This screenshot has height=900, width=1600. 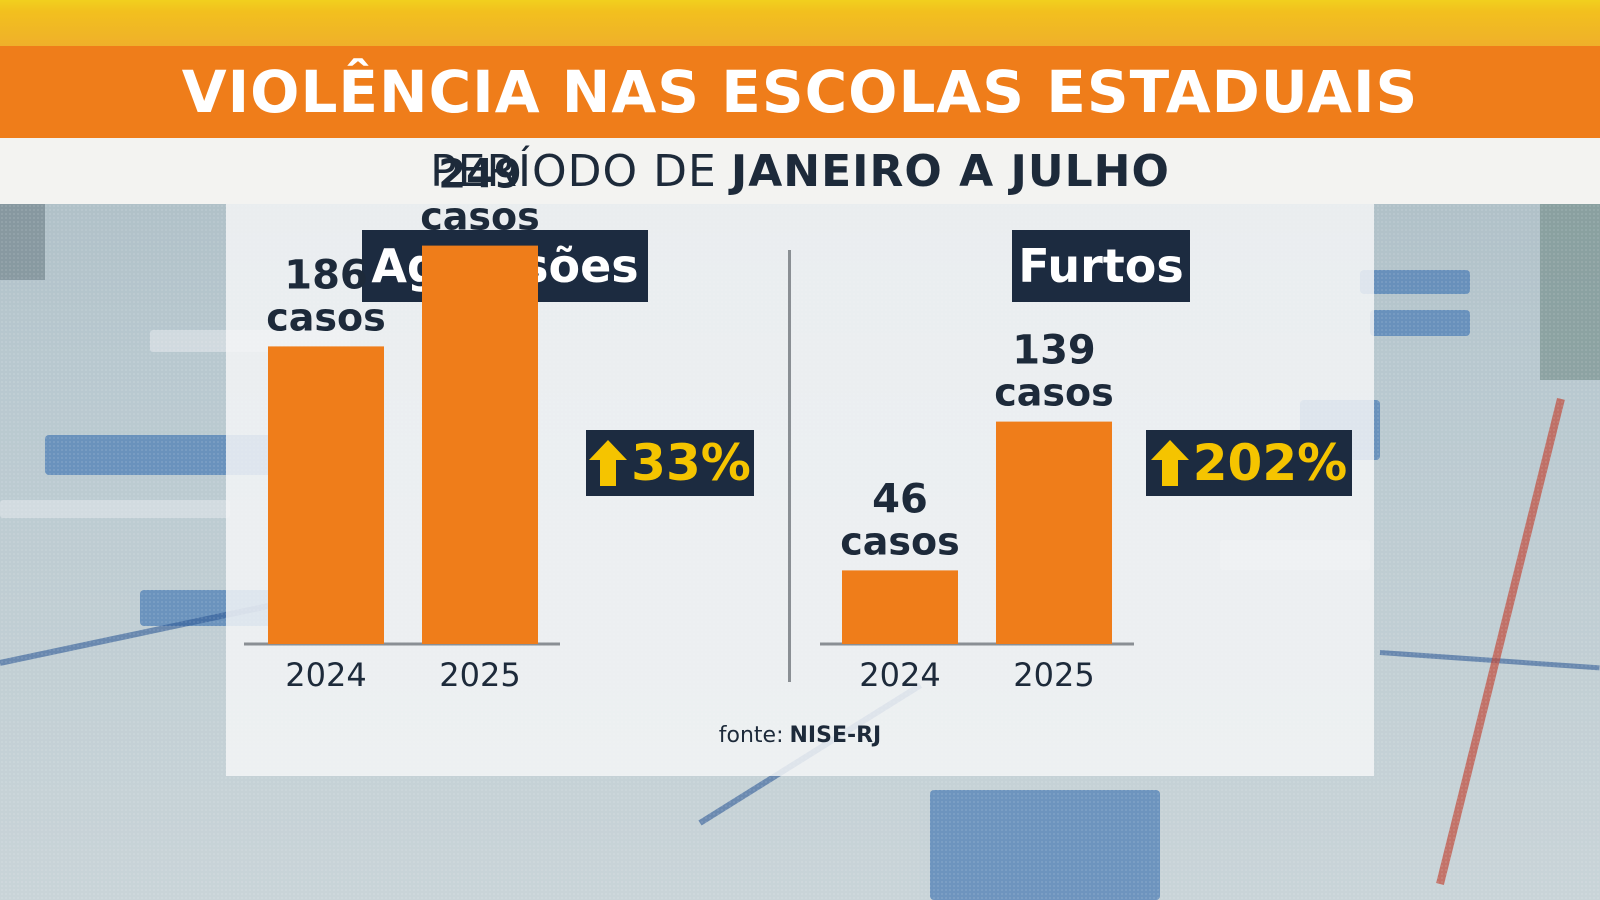 What do you see at coordinates (1054, 351) in the screenshot?
I see `data-label-value-furtos-2025: 139` at bounding box center [1054, 351].